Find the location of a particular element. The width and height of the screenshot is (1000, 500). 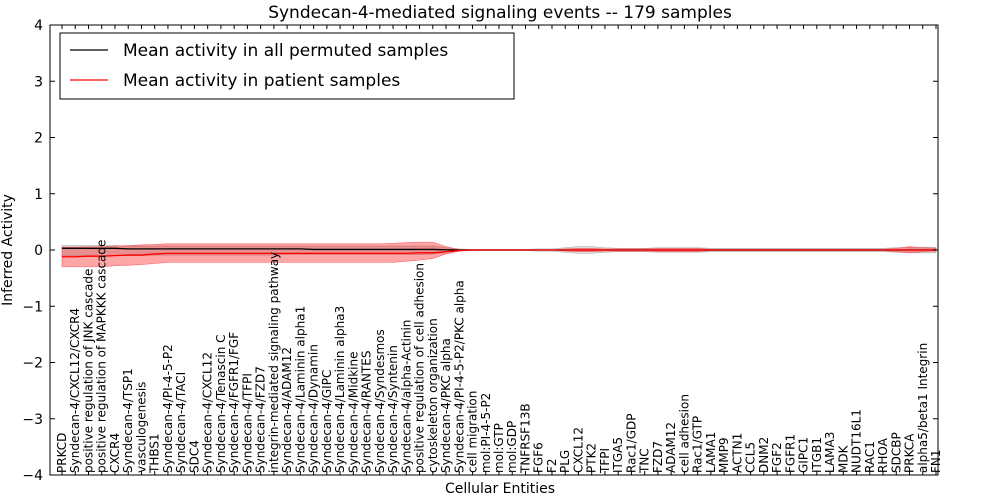

category-label: cell adhesion is located at coordinates (684, 433).